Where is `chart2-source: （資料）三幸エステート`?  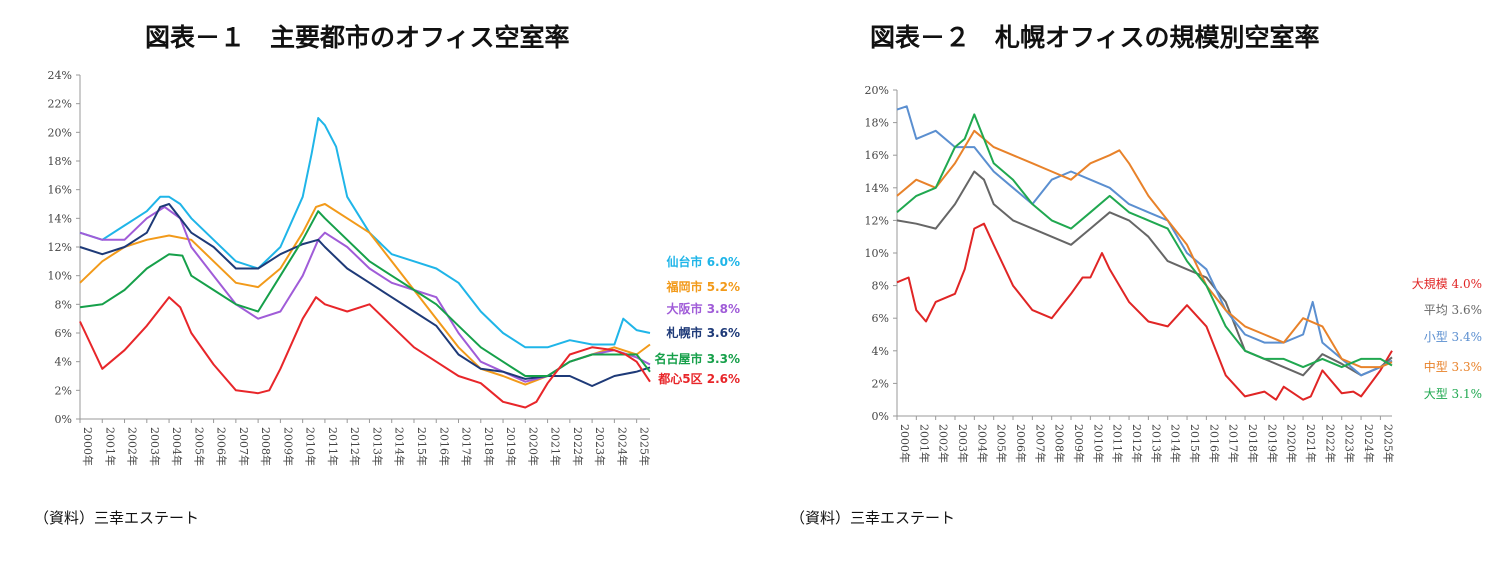
chart2-source: （資料）三幸エステート is located at coordinates (873, 518).